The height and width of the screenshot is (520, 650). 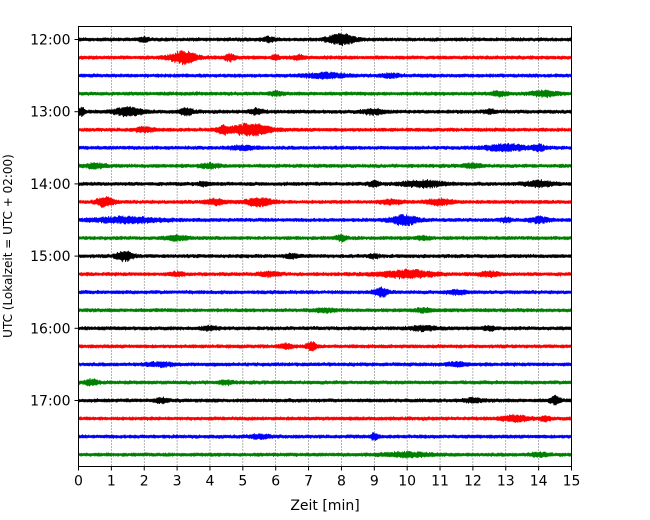 I want to click on x-tick-label-11: 11, so click(x=440, y=482).